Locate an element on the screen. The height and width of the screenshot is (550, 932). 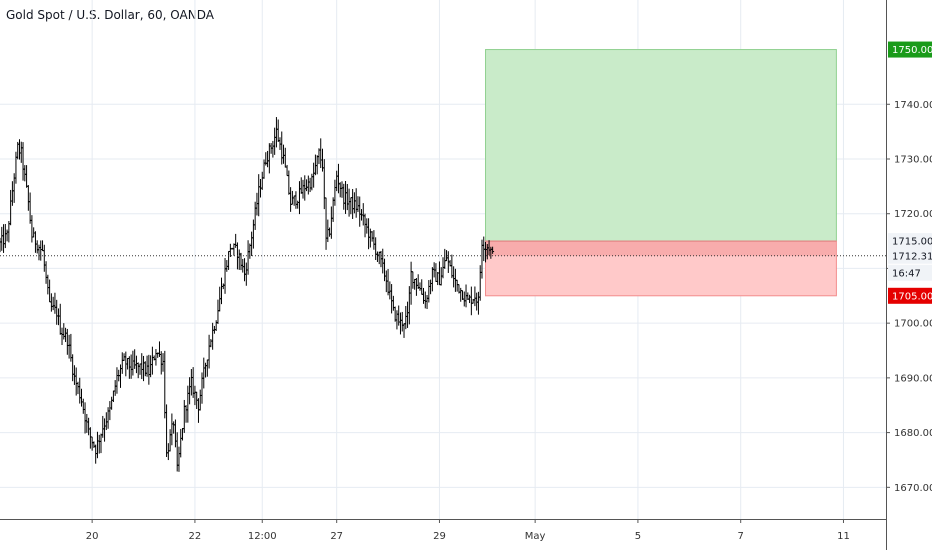
time-tick-label: 12:00 is located at coordinates (262, 536).